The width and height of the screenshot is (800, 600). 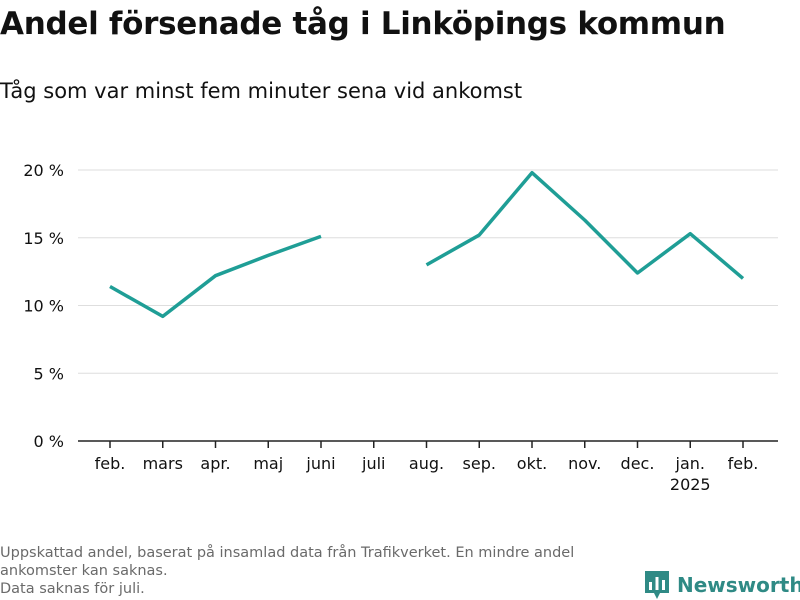 I want to click on brand-name: Newsworthy, so click(x=738, y=585).